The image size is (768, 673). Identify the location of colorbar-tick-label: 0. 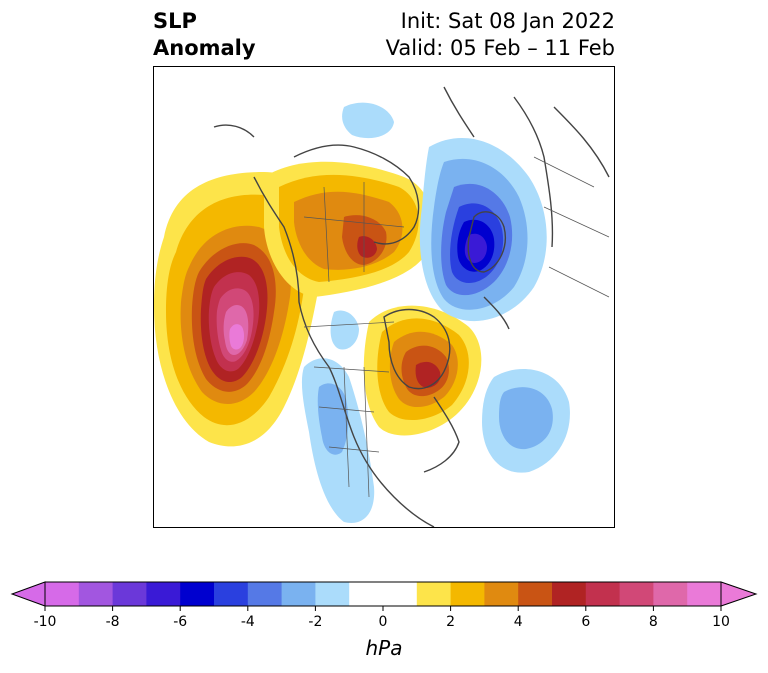
(383, 622).